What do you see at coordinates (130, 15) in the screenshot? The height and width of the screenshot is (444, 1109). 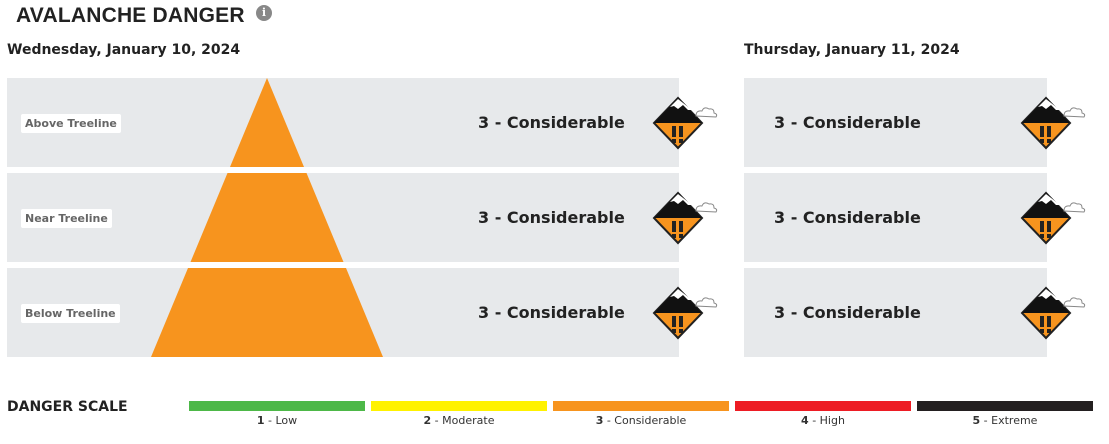 I see `page-title: AVALANCHE DANGER` at bounding box center [130, 15].